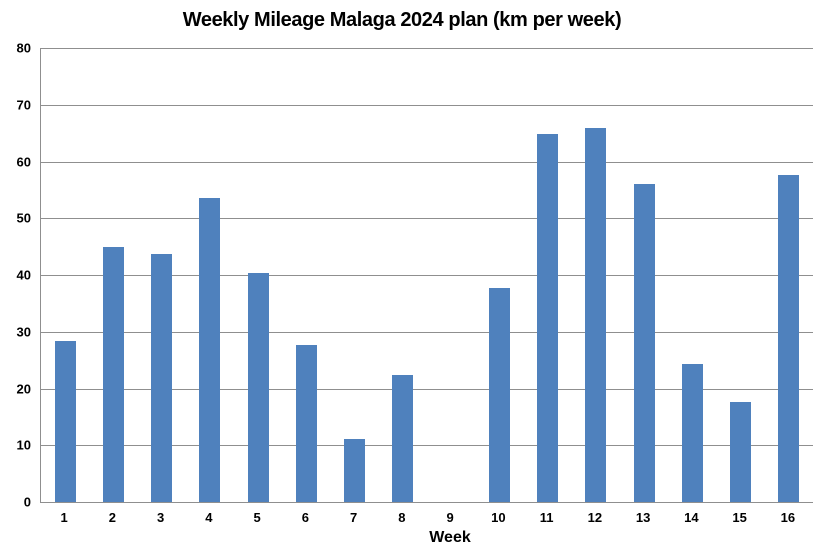 The height and width of the screenshot is (559, 832). Describe the element at coordinates (257, 517) in the screenshot. I see `x-tick-label-5: 5` at that location.